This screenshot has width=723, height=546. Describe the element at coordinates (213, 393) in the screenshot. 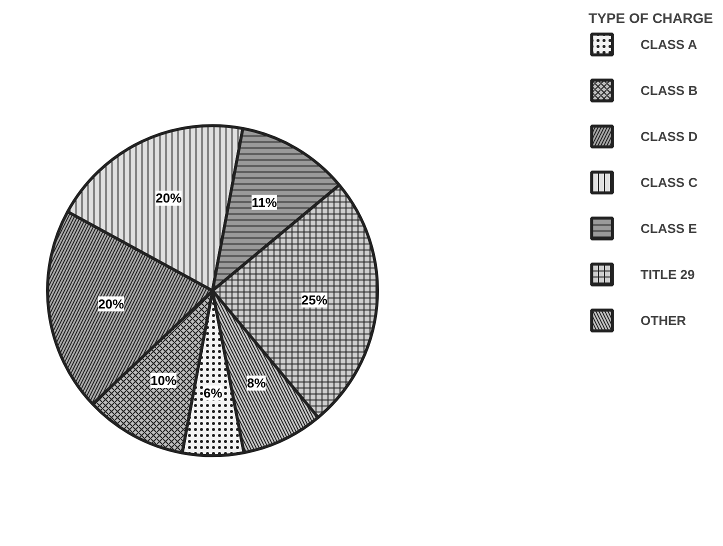

I see `data-label: 6%` at that location.